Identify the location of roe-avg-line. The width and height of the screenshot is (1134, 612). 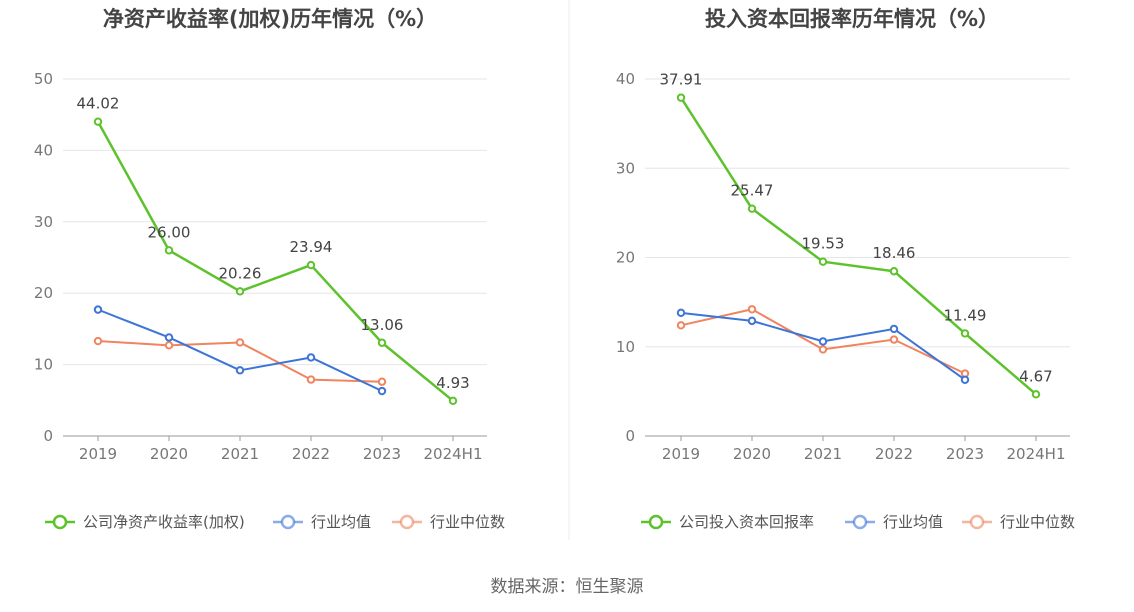
(240, 350).